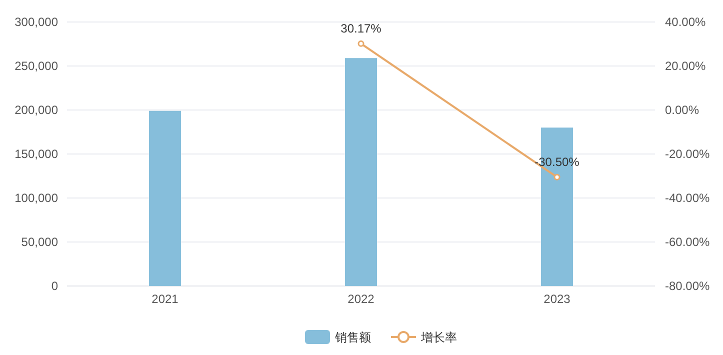 The height and width of the screenshot is (355, 723). Describe the element at coordinates (682, 110) in the screenshot. I see `y2-tick-label: 0.00%` at that location.